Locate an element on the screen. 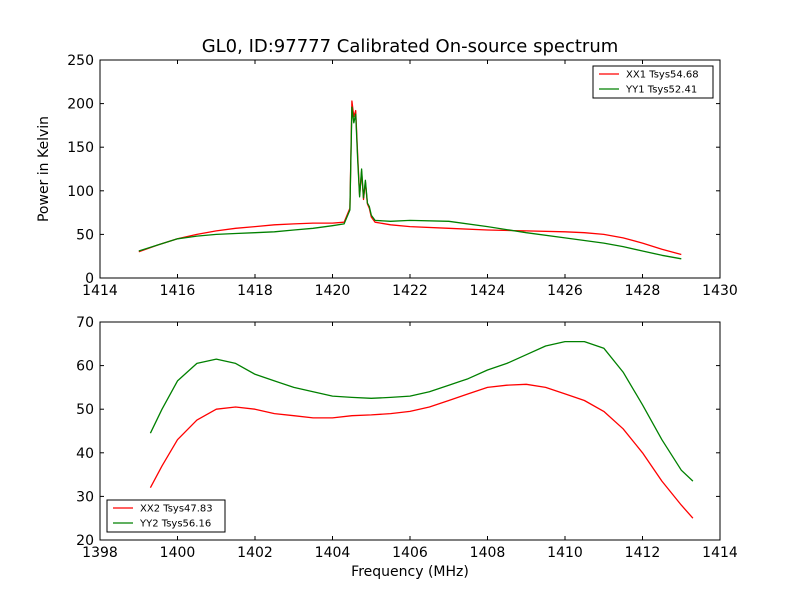 The image size is (800, 600). x-axis-label: Frequency (MHz) is located at coordinates (410, 572).